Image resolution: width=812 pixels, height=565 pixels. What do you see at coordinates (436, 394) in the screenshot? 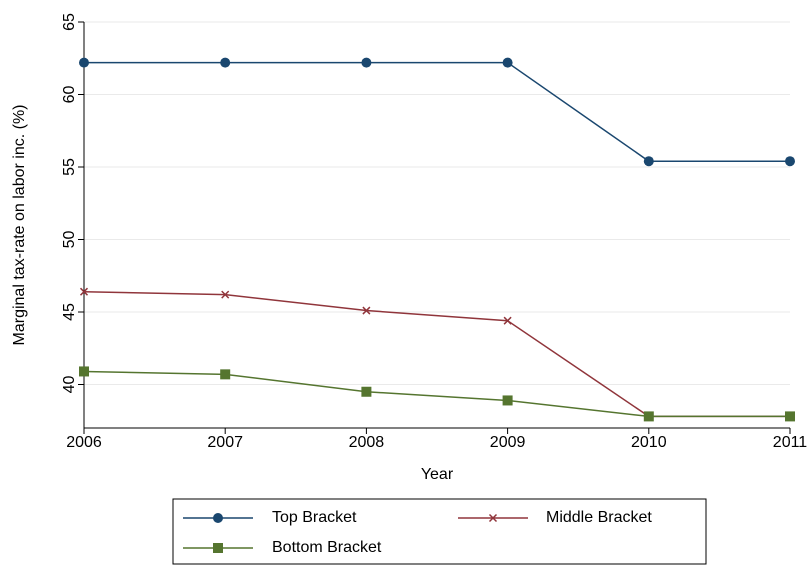
I see `series-line` at bounding box center [436, 394].